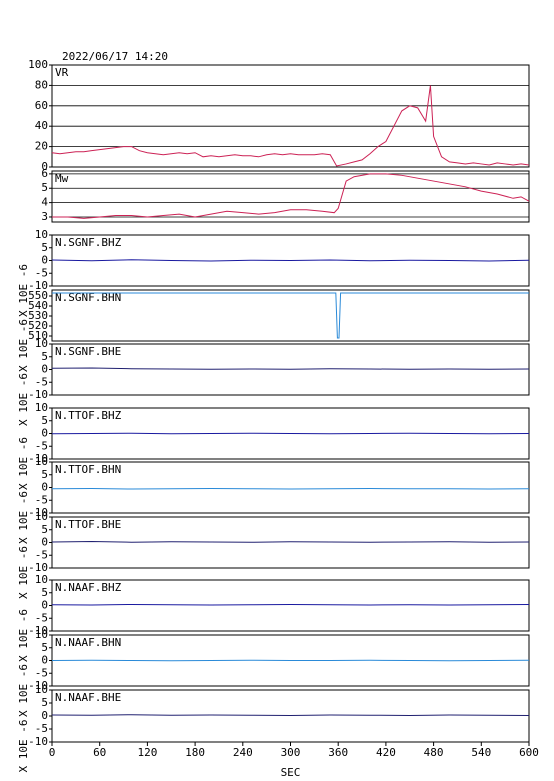 The height and width of the screenshot is (781, 554). I want to click on x-tick-label: 420, so click(386, 752).